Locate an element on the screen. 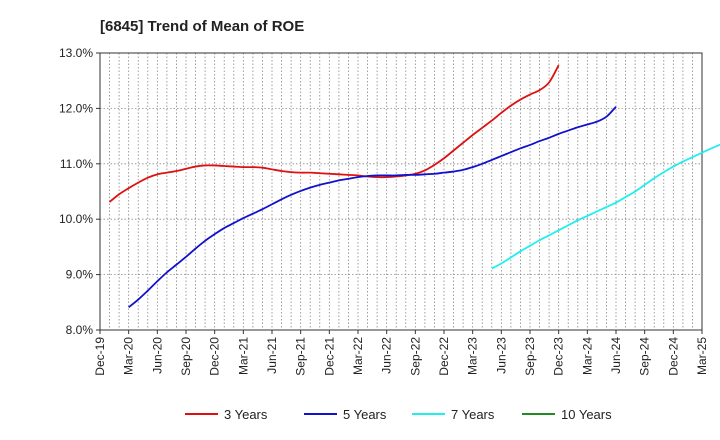 This screenshot has width=720, height=440. legend-label-5-years: 5 Years is located at coordinates (365, 414).